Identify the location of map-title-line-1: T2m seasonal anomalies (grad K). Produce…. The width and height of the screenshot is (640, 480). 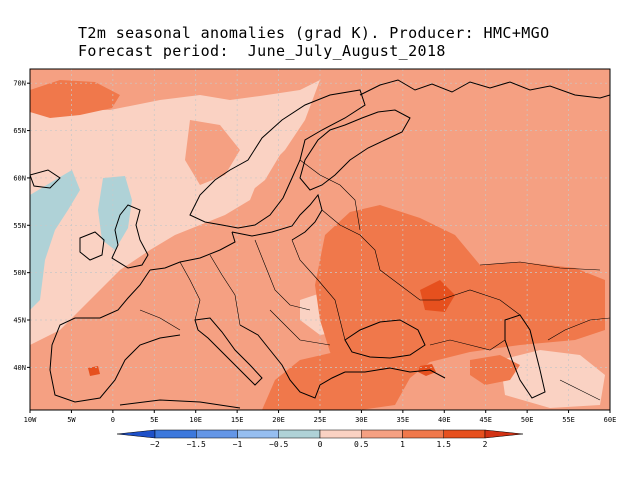
(314, 33).